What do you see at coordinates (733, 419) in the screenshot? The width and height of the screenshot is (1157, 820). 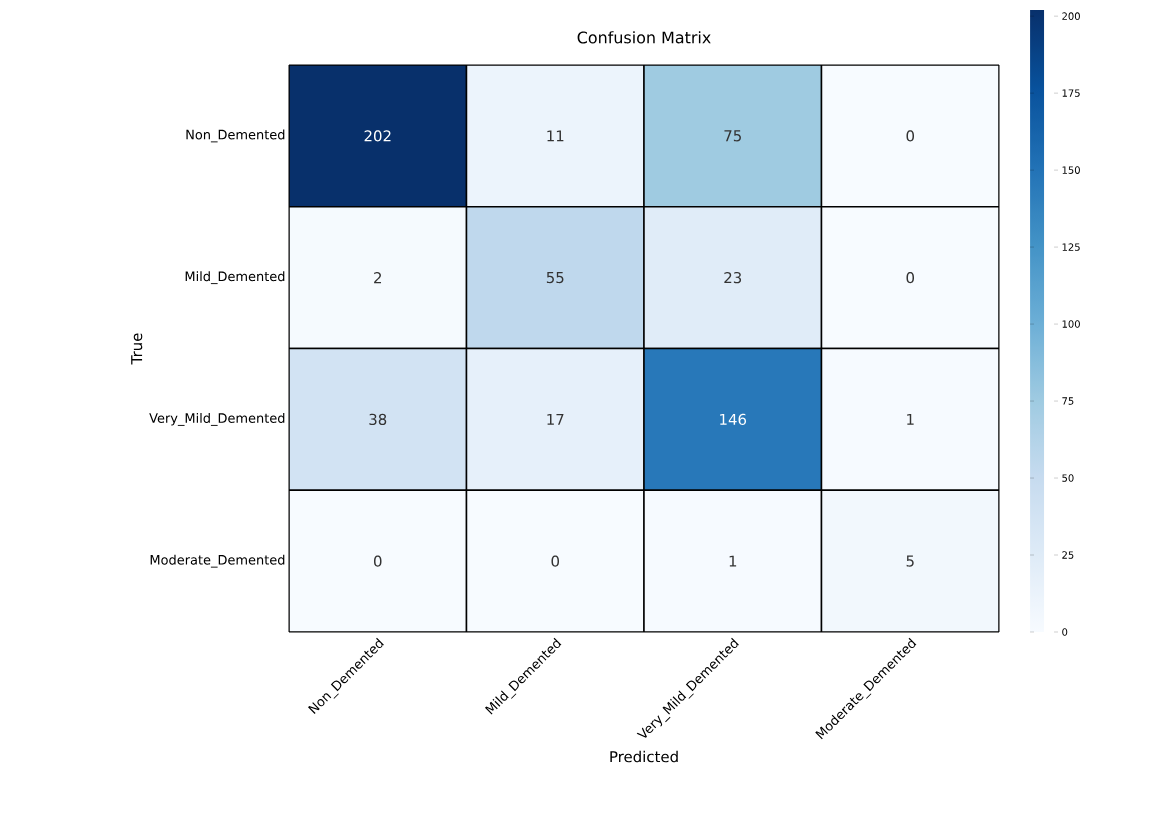 I see `data-label: 146` at bounding box center [733, 419].